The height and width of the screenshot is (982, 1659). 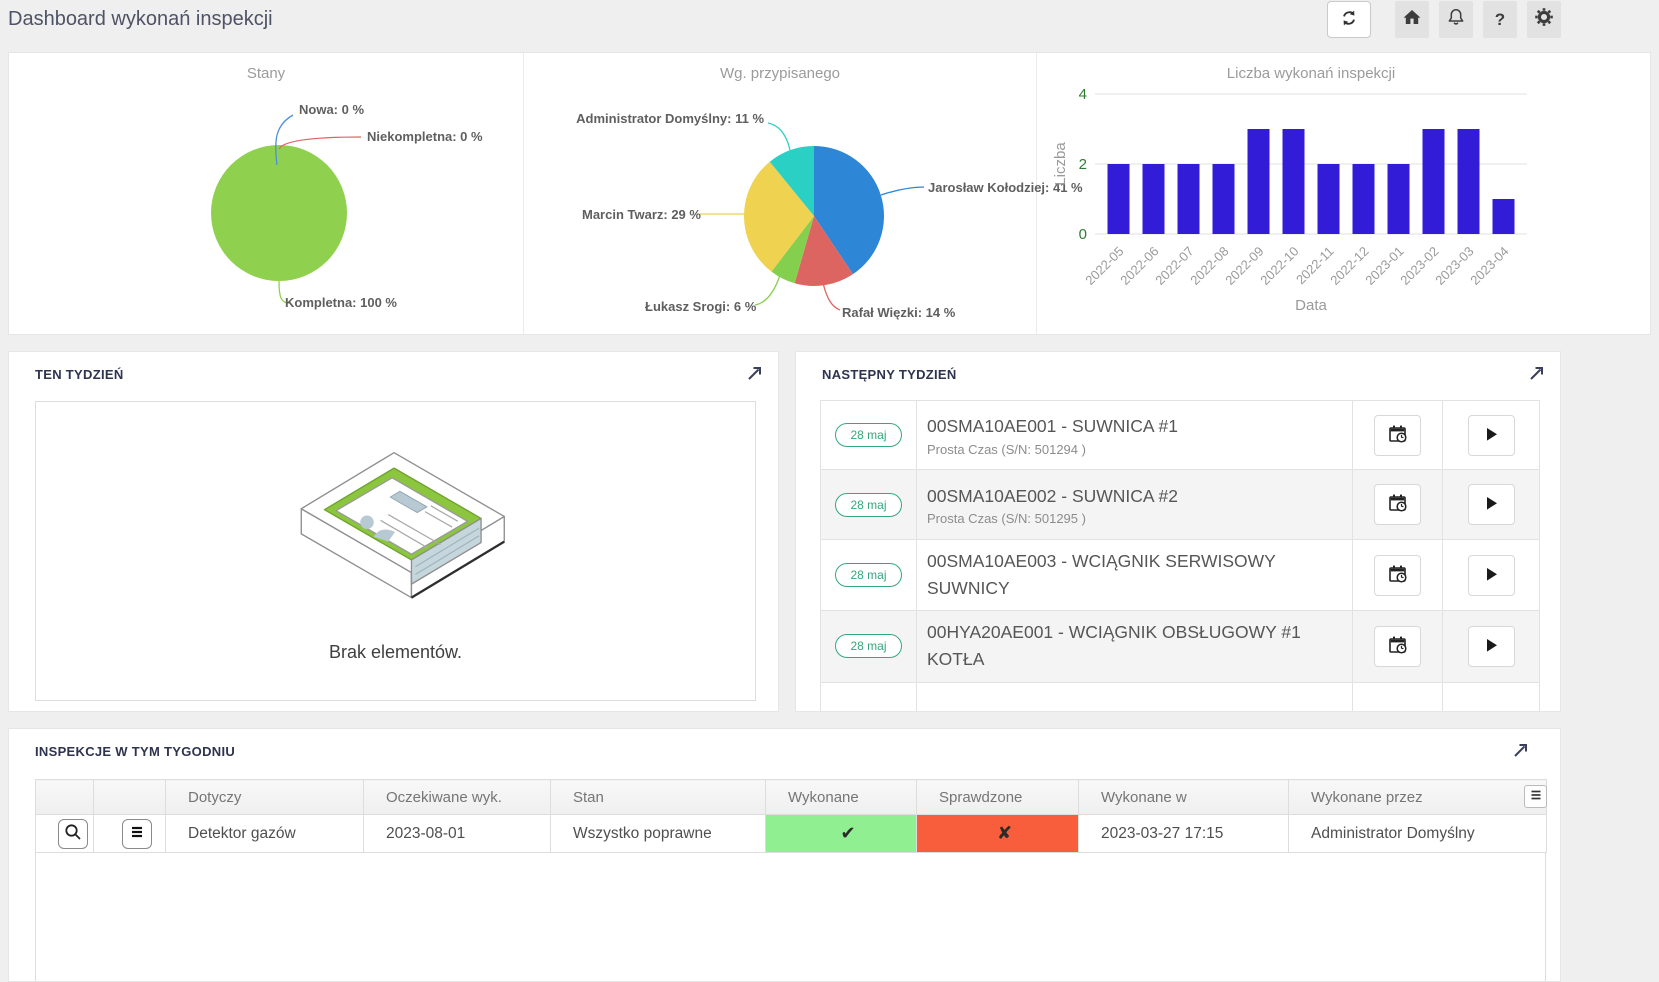 What do you see at coordinates (889, 374) in the screenshot?
I see `next-week-title: NASTĘPNY TYDZIEŃ` at bounding box center [889, 374].